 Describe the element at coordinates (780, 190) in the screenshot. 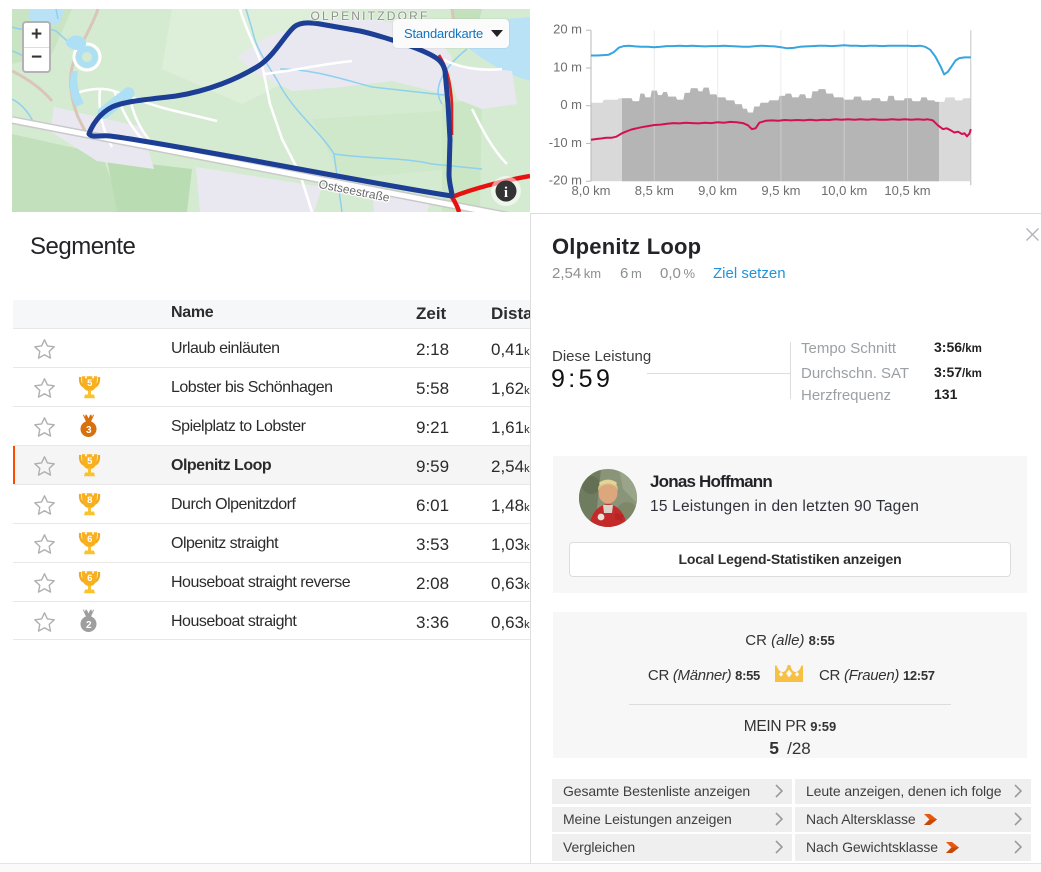

I see `svg-text: 9,5 km` at that location.